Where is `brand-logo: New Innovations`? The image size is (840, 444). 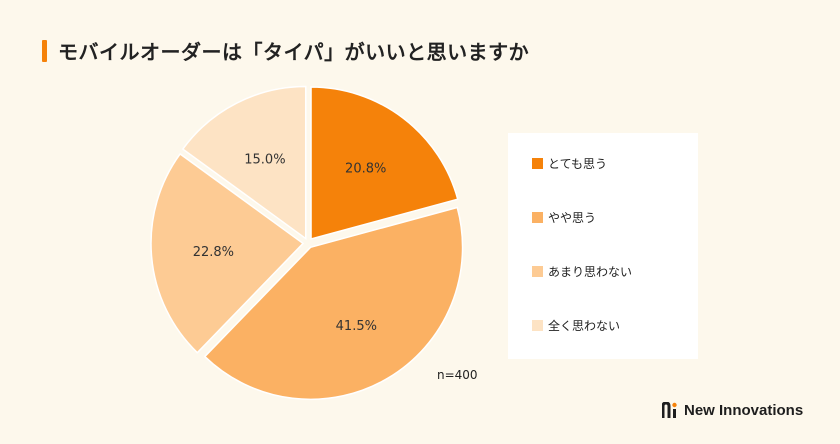 brand-logo: New Innovations is located at coordinates (732, 410).